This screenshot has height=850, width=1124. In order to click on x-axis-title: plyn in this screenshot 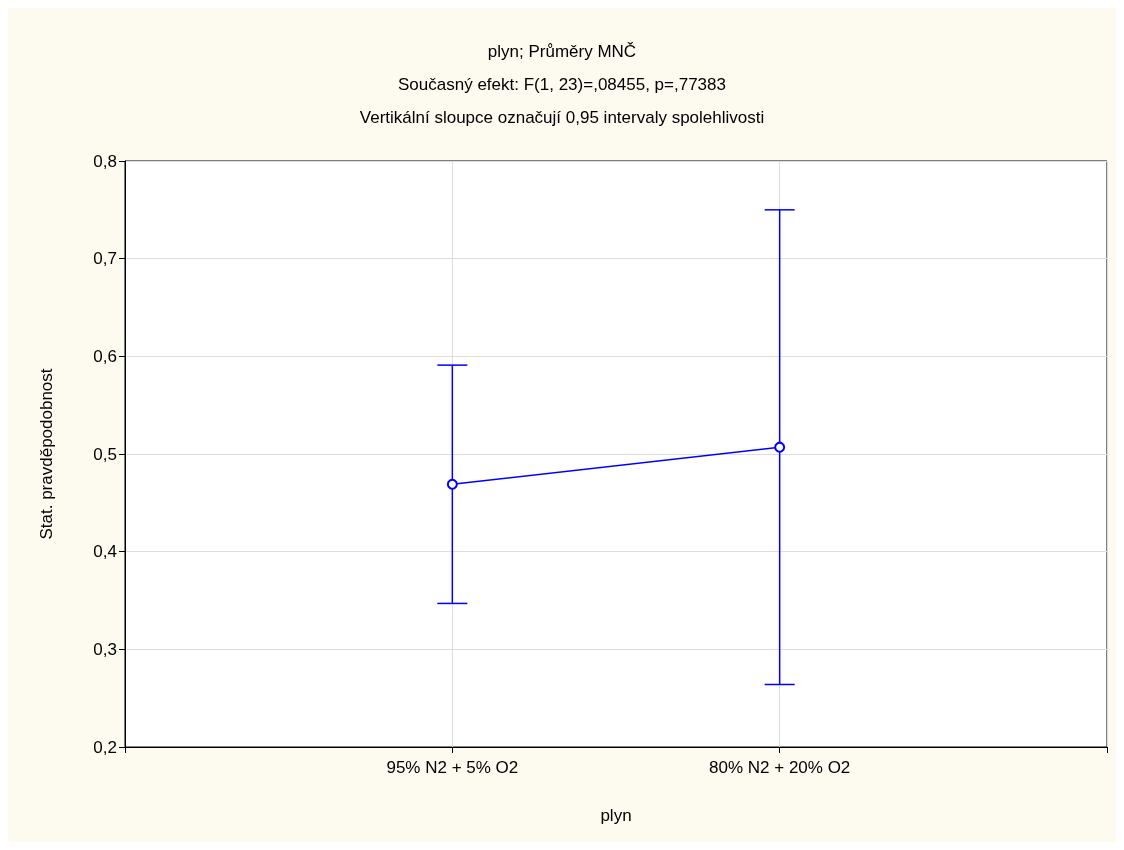, I will do `click(616, 815)`.